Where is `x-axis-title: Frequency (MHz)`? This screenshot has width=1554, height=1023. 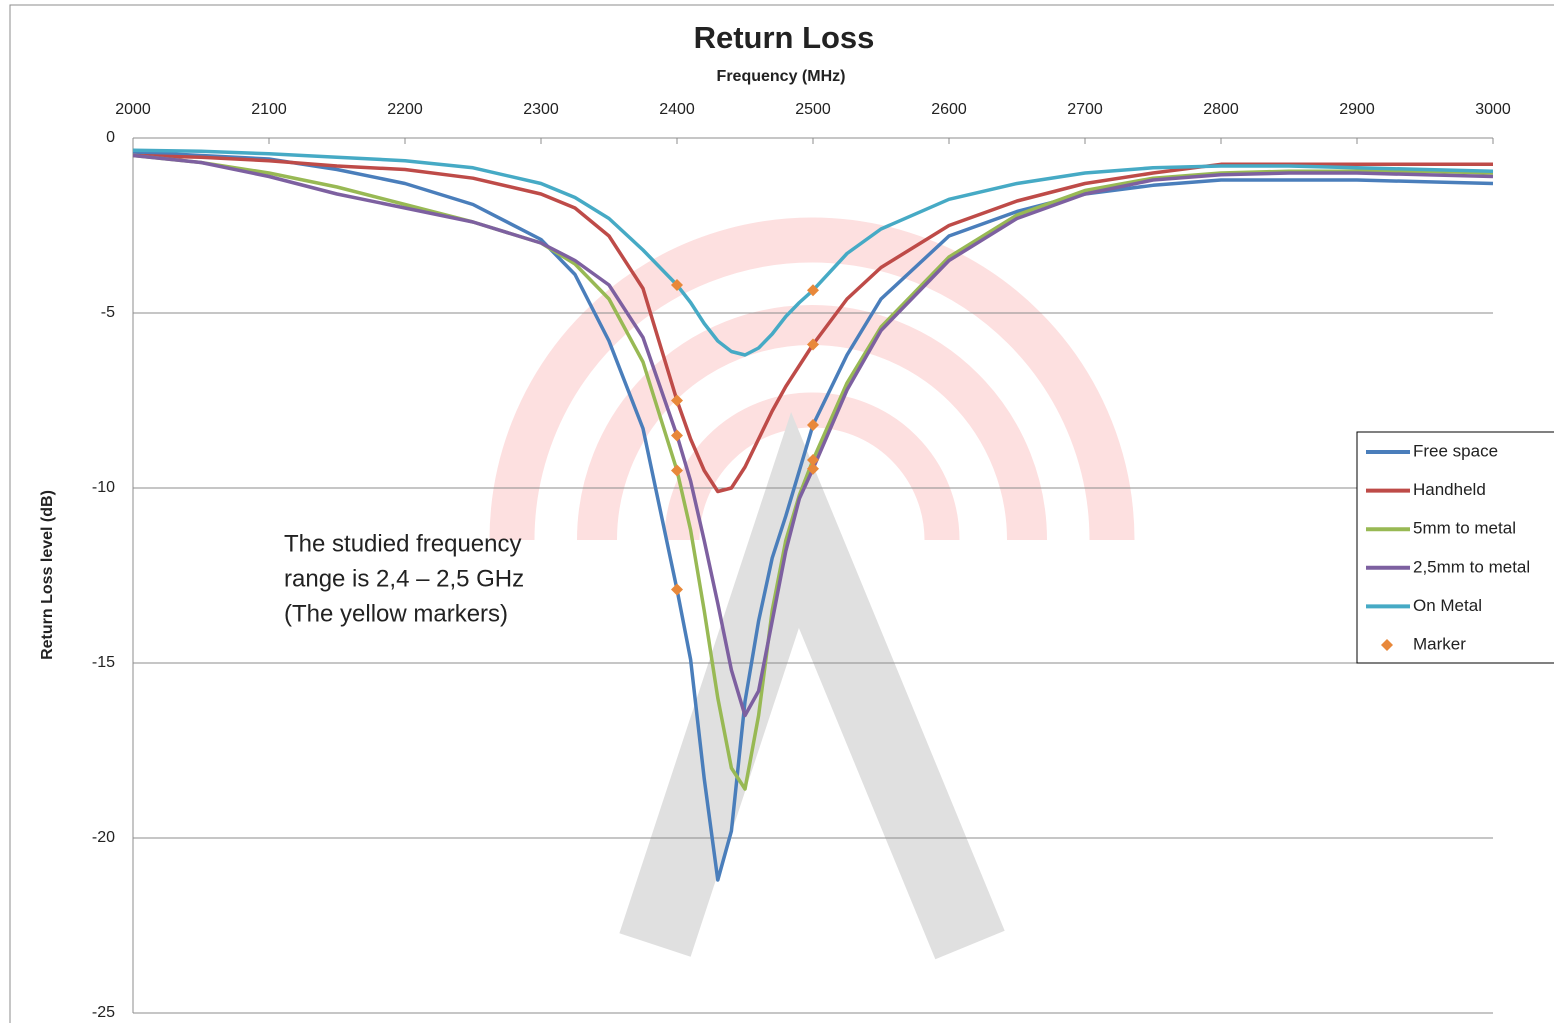
x-axis-title: Frequency (MHz) is located at coordinates (781, 76).